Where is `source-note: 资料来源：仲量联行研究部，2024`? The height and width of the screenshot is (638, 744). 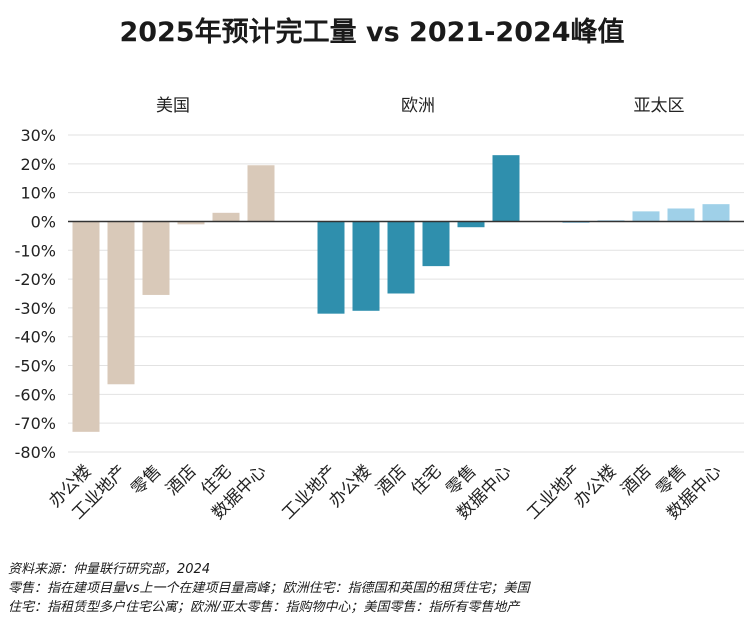 source-note: 资料来源：仲量联行研究部，2024 is located at coordinates (109, 569).